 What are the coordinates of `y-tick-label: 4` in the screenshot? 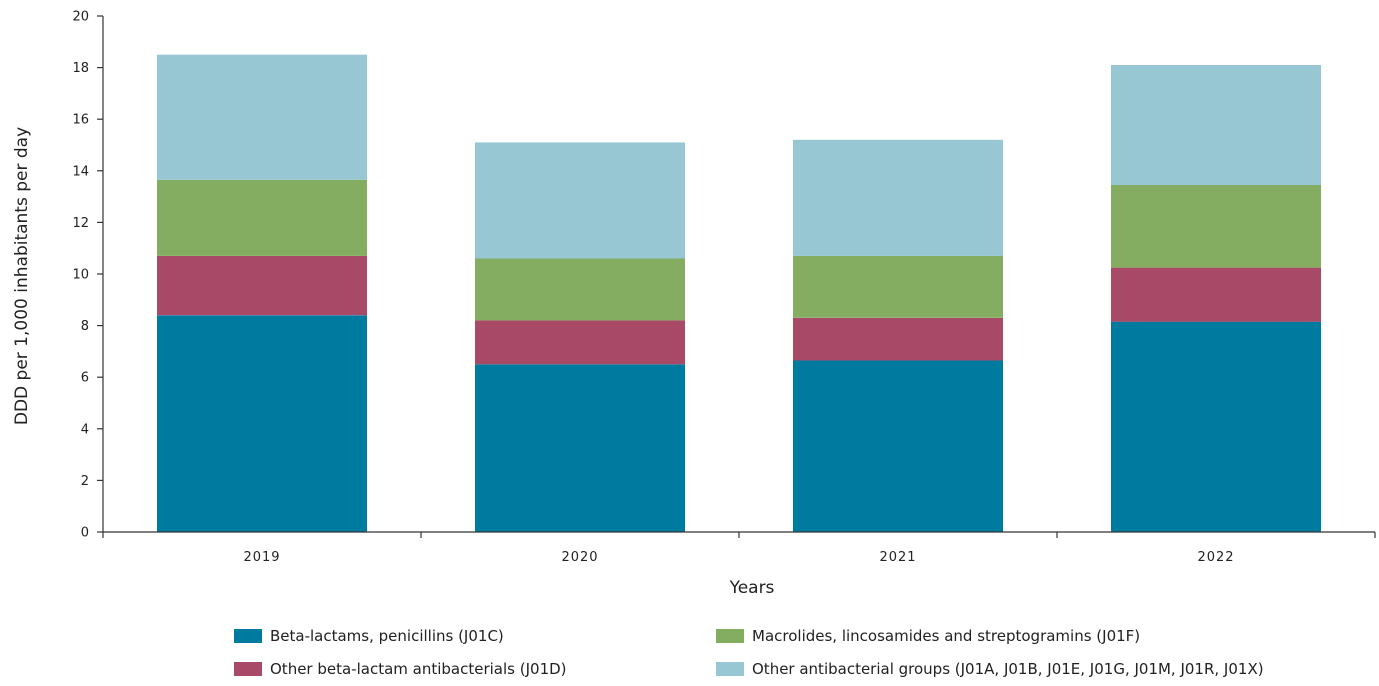 It's located at (85, 429).